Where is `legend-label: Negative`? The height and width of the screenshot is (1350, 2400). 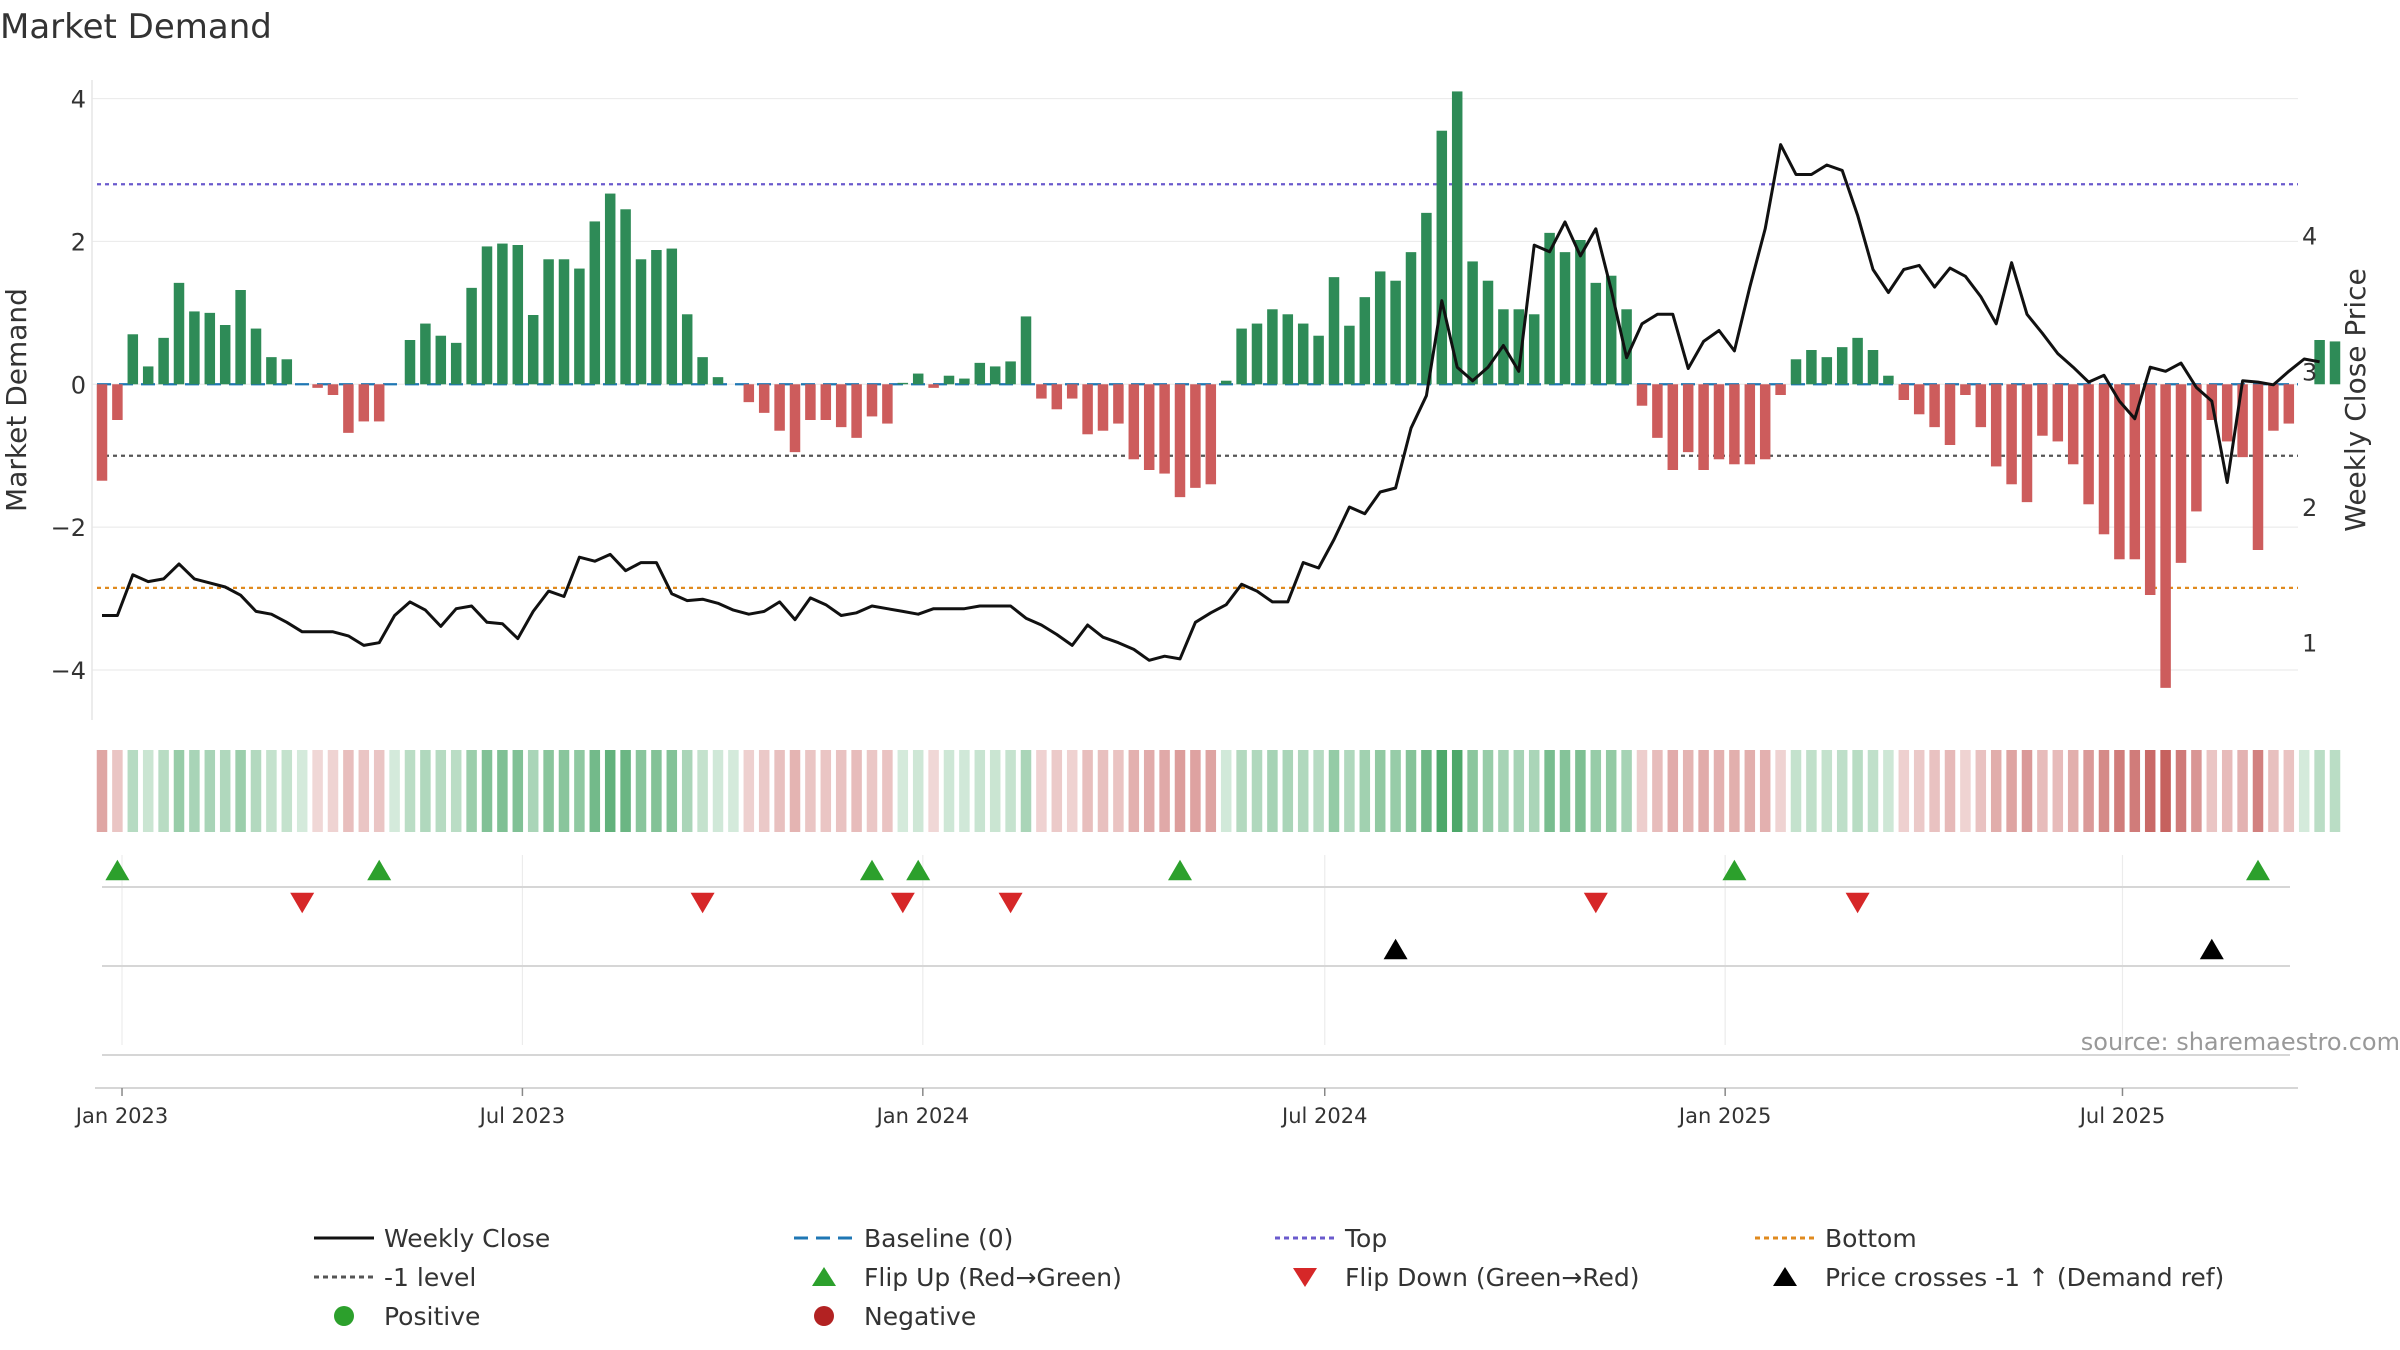 legend-label: Negative is located at coordinates (920, 1316).